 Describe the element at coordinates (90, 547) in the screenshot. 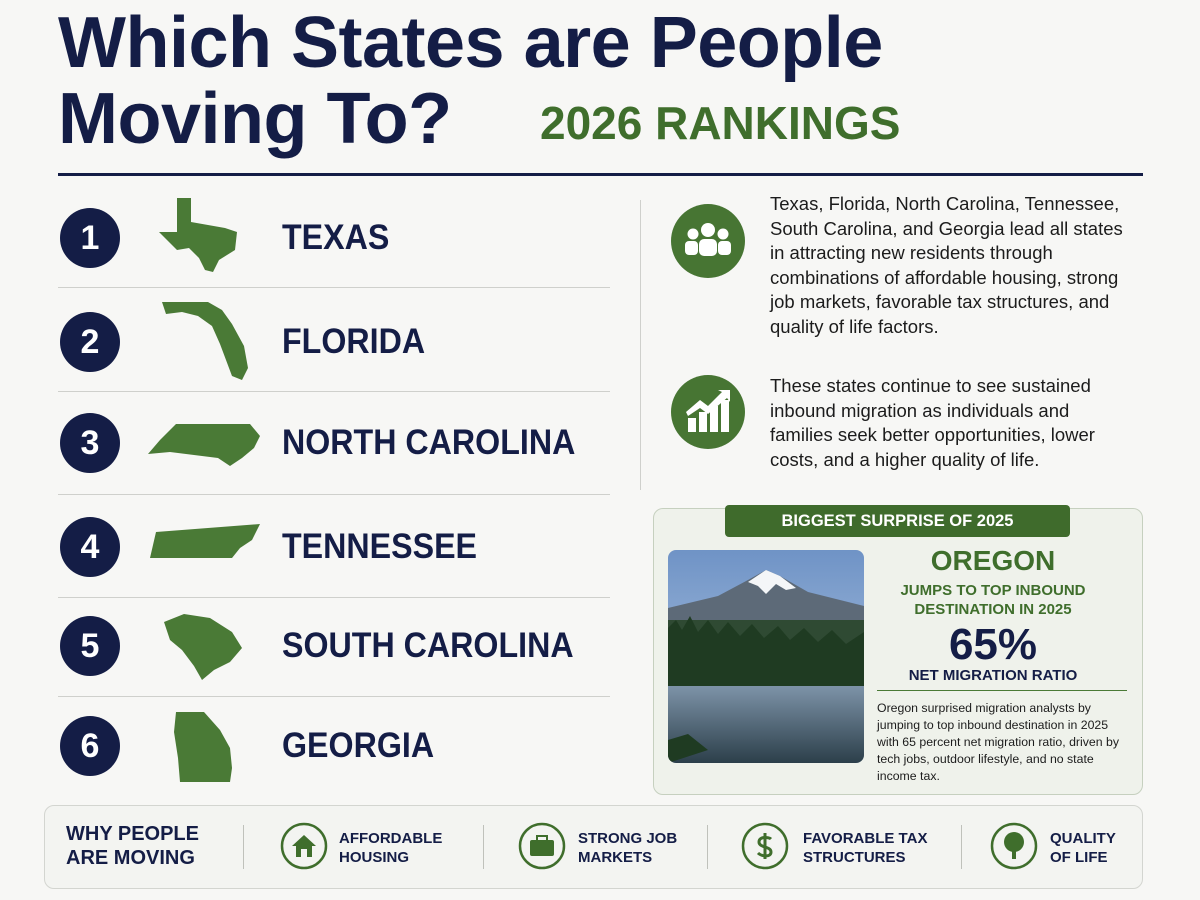

I see `rank-number: 4` at that location.